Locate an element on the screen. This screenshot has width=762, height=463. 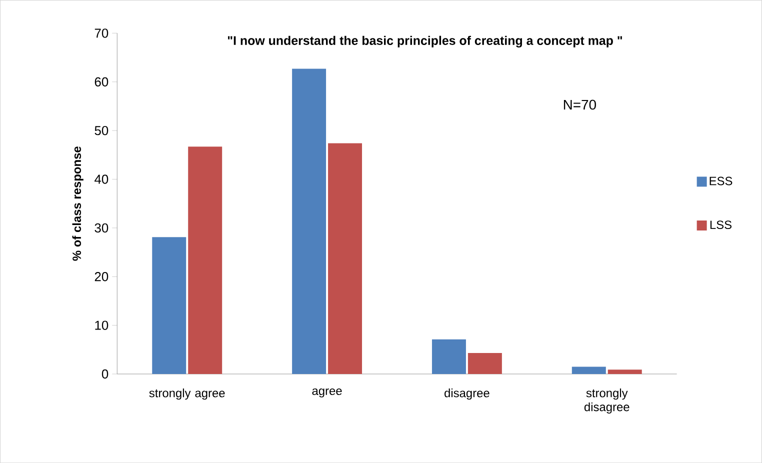
y-tick-label: 30 is located at coordinates (101, 227).